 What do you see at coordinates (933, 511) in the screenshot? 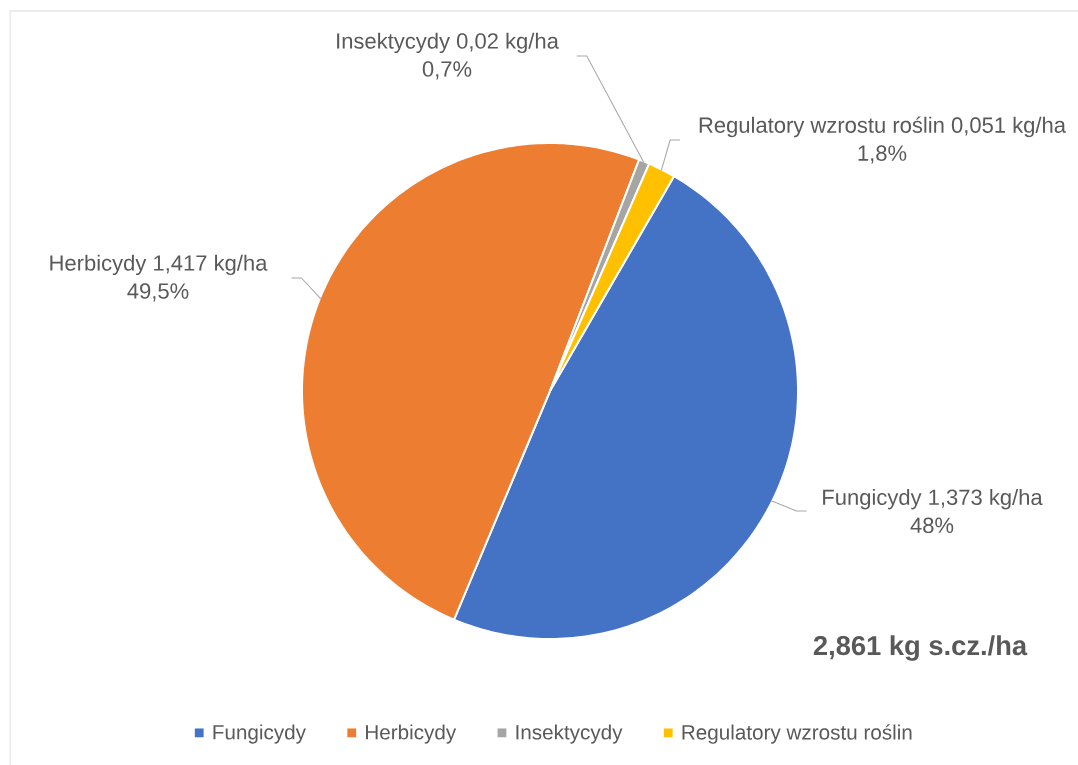
I see `data-label: Fungicydy 1,373 kg/ha 48%` at bounding box center [933, 511].